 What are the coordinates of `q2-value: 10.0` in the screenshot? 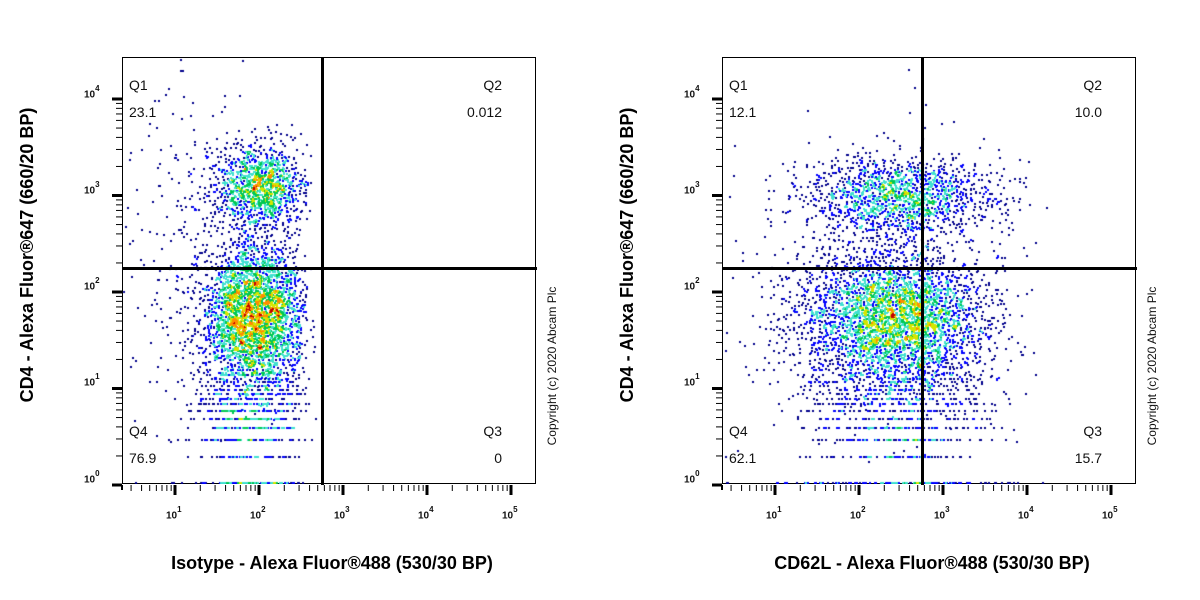 It's located at (1088, 112).